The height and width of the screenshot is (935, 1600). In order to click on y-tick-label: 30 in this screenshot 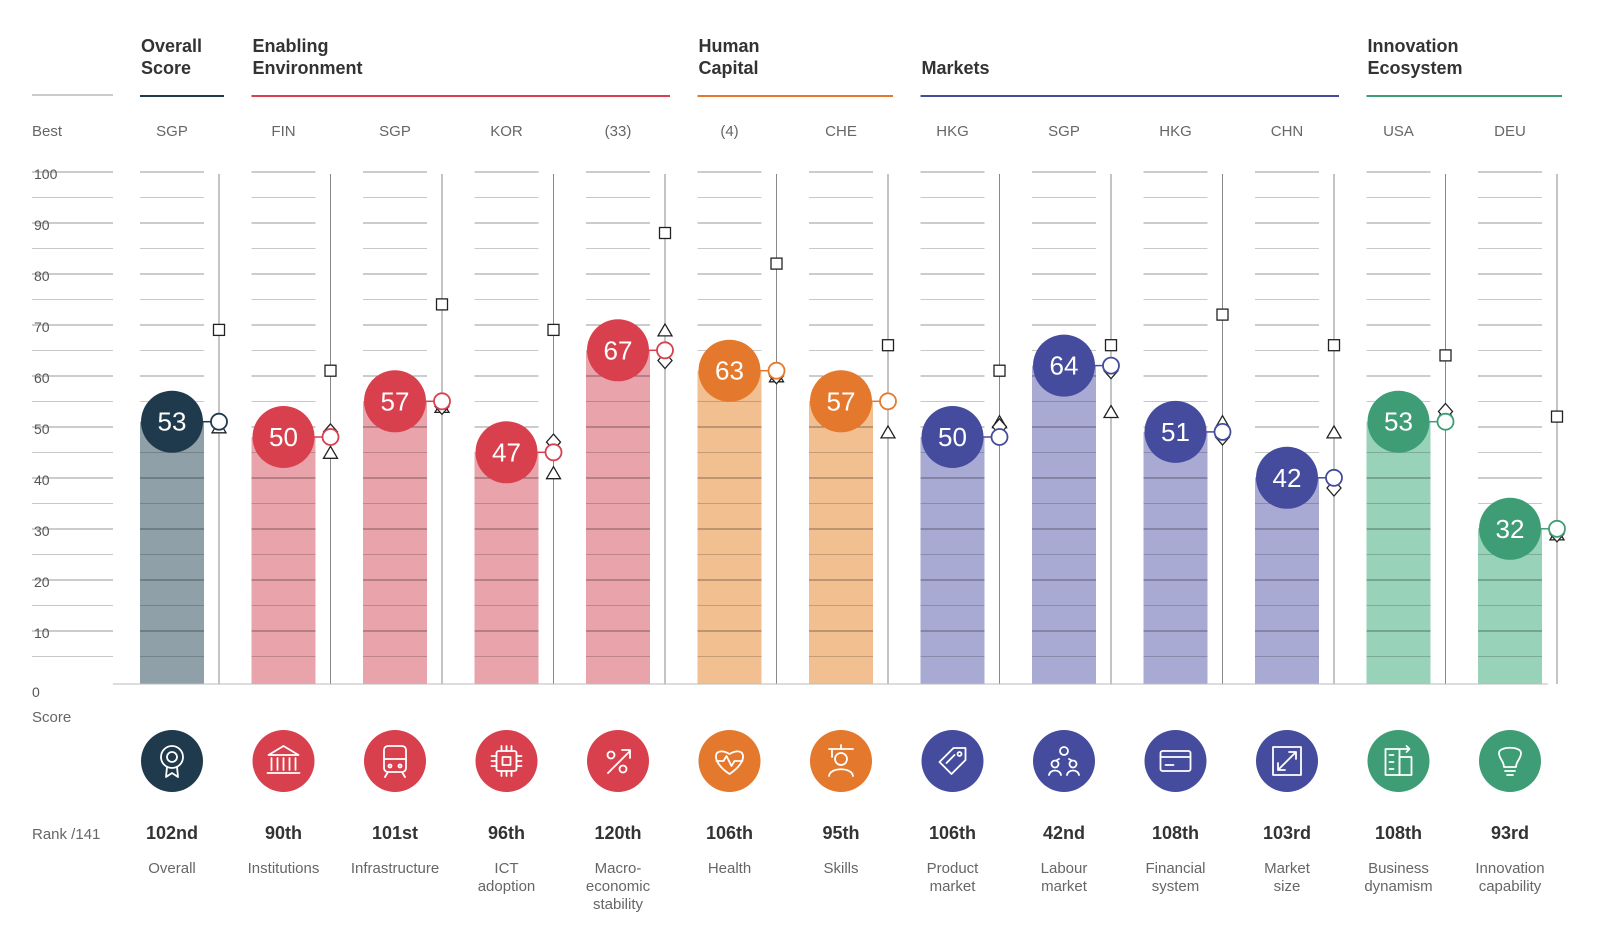, I will do `click(42, 531)`.